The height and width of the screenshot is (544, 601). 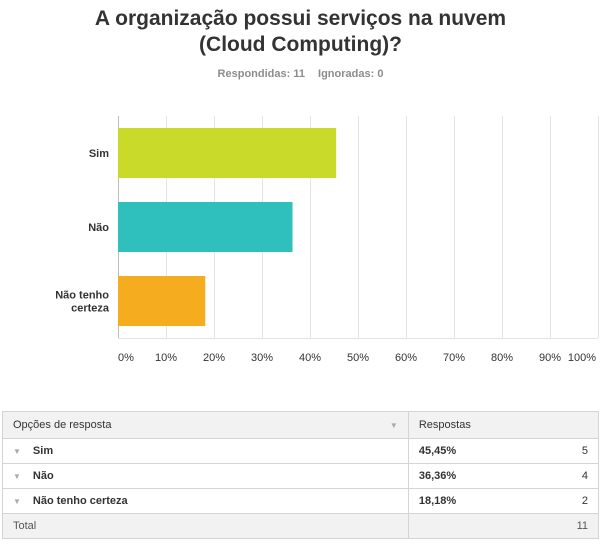 I want to click on question-title-line1: A organização possui serviços na nuvem, so click(x=300, y=18).